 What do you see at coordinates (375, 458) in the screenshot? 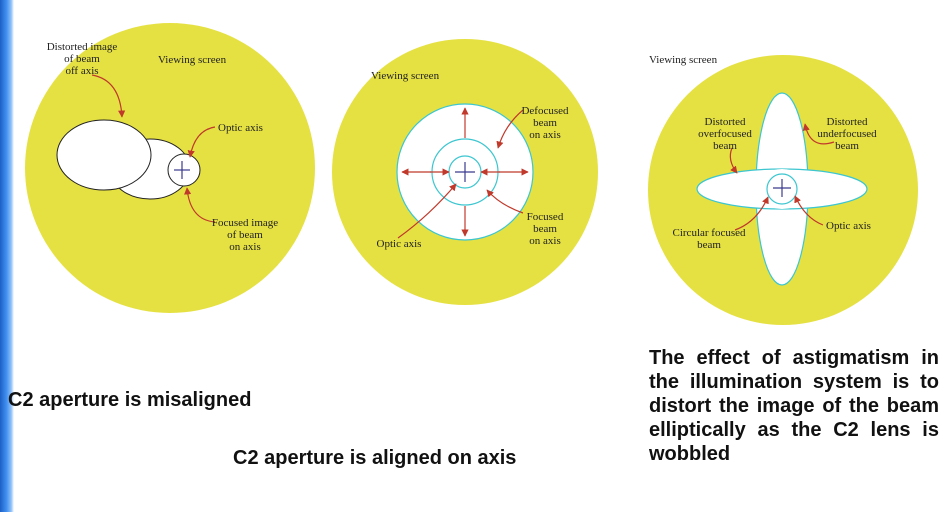
I see `caption-aligned: C2 aperture is aligned on axis` at bounding box center [375, 458].